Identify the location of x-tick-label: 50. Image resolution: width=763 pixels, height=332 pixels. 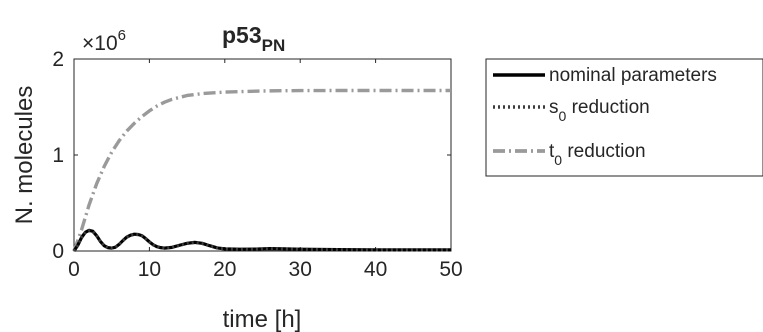
(450, 269).